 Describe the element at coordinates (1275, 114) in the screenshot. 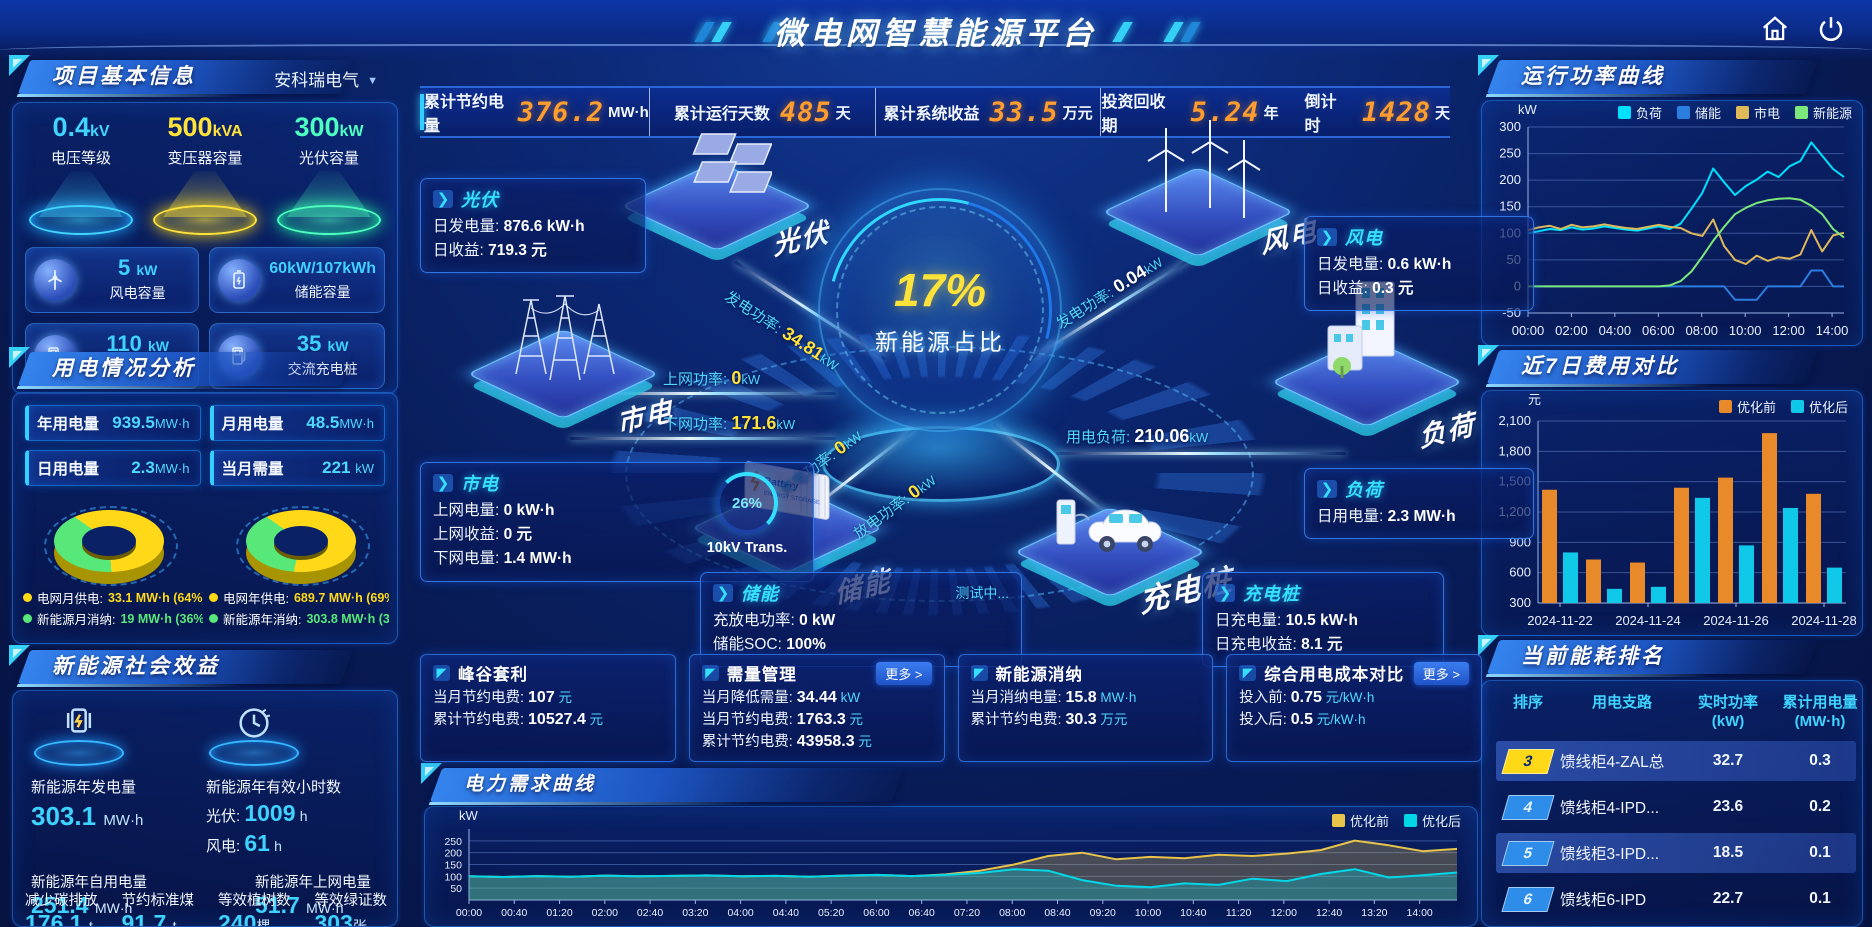

I see `kpi-payback-countdown: 投资回收期 5.24 年 倒计时 1428 天` at that location.